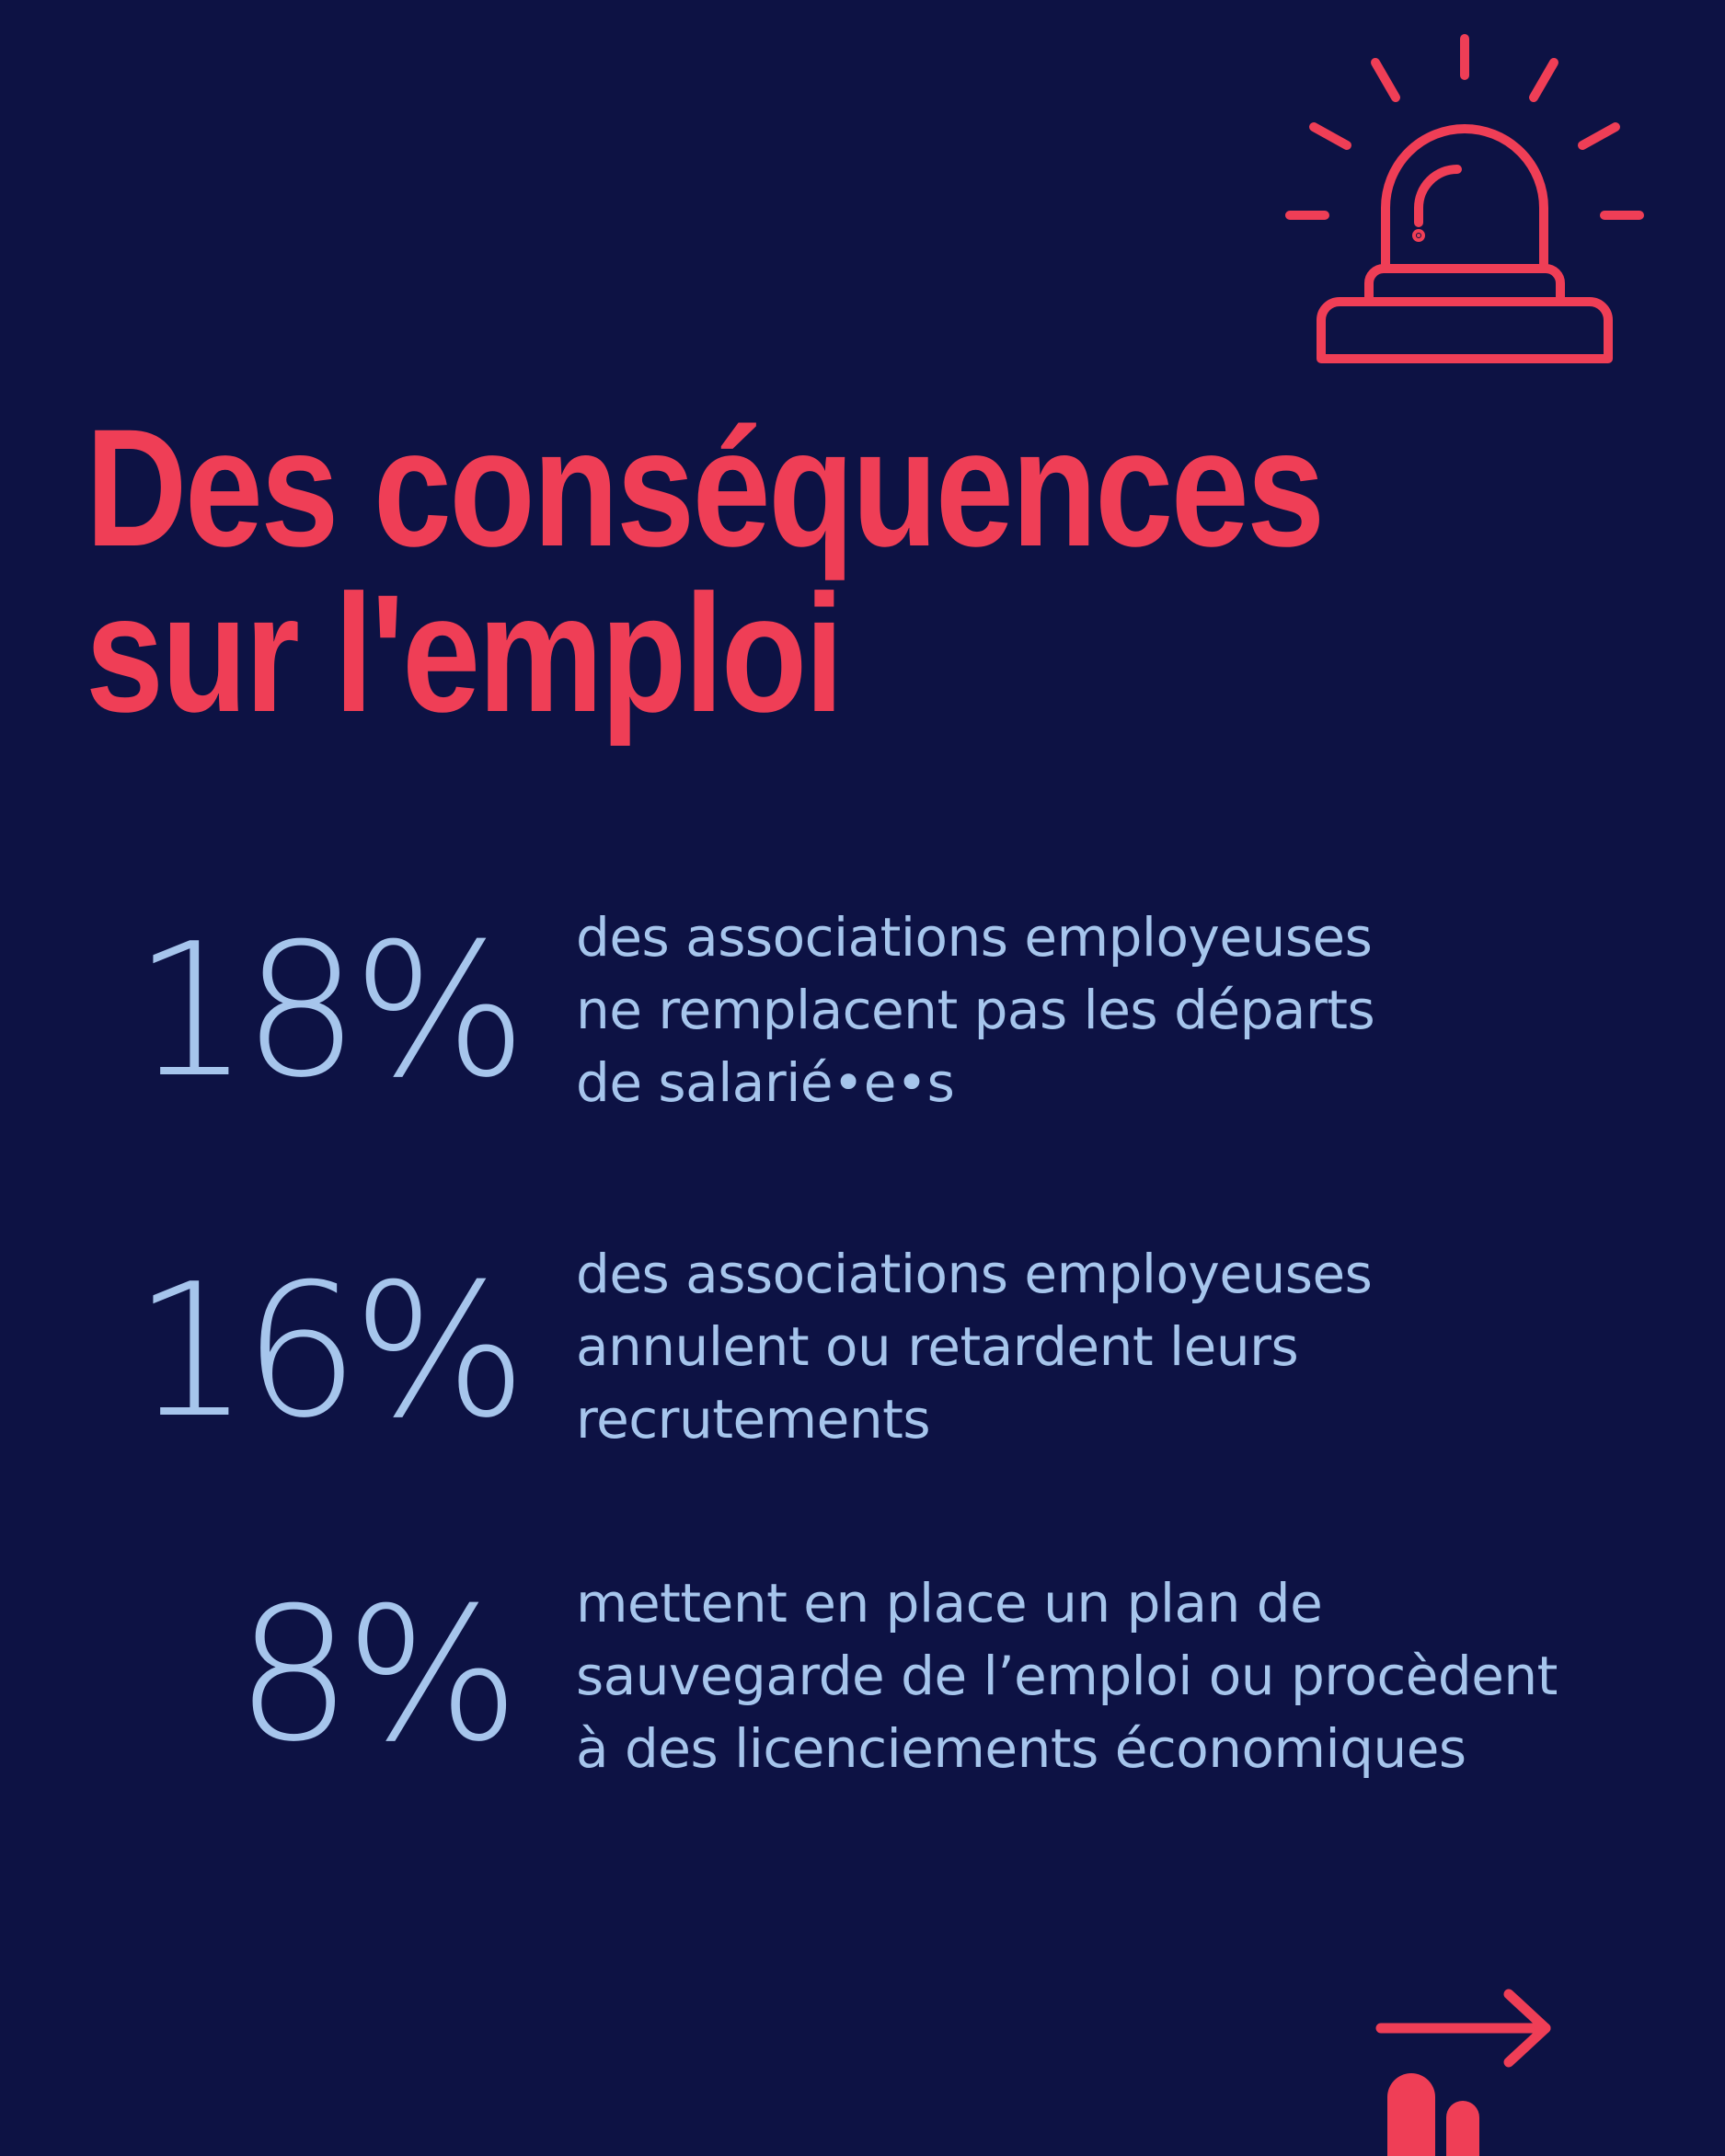  I want to click on stat-description-line: ne remplacent pas les départs, so click(975, 1010).